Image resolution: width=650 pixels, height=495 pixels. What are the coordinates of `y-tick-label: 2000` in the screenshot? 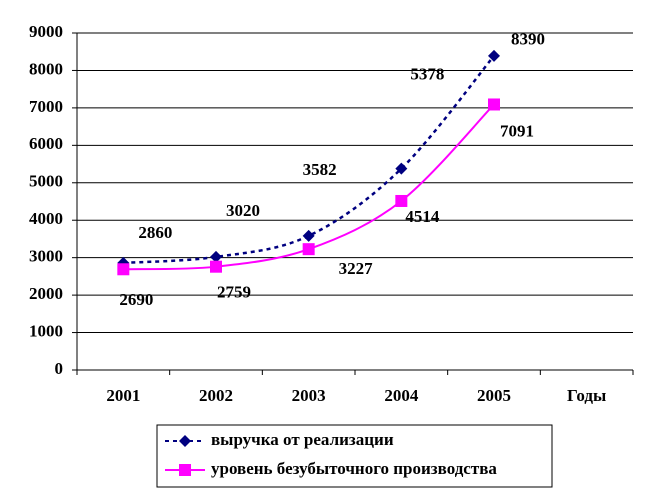 It's located at (46, 293).